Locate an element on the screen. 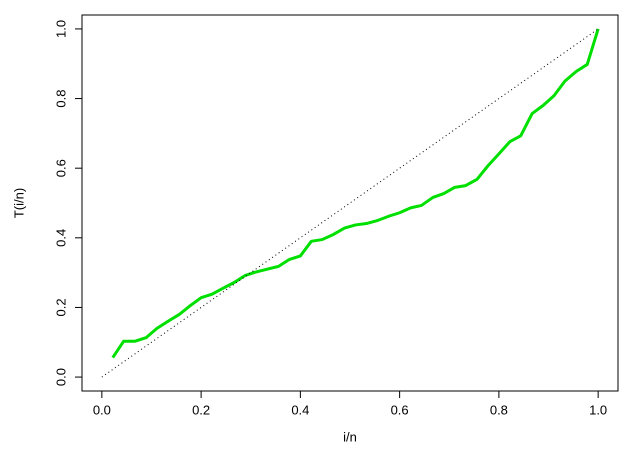  x-tick-label: 0.6 is located at coordinates (400, 409).